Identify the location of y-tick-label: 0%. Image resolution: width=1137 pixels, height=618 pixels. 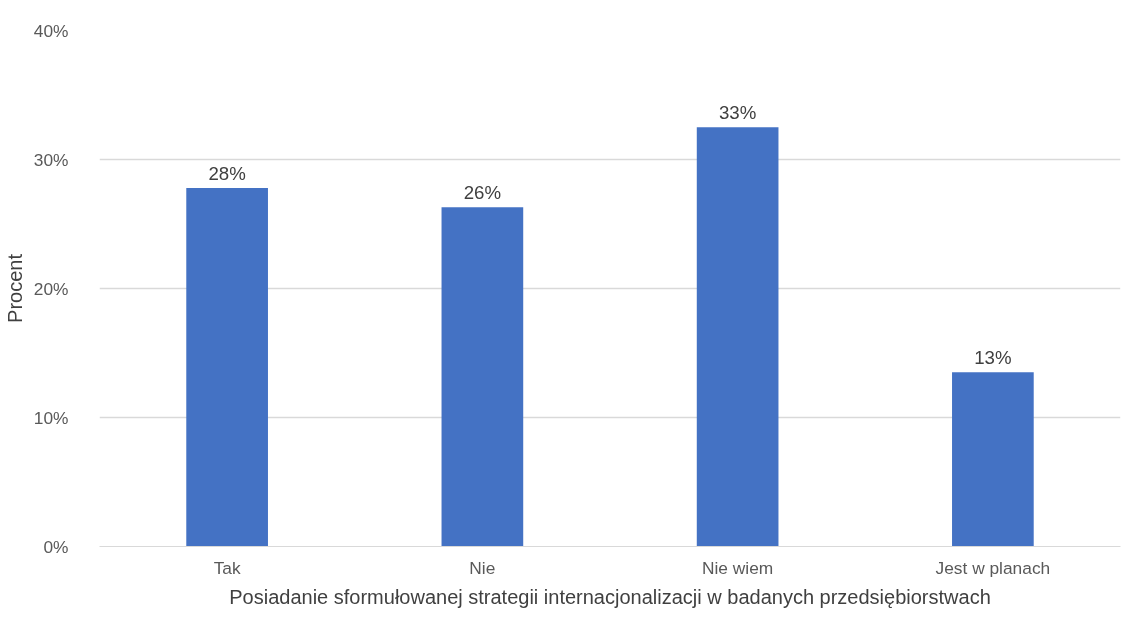
(56, 546).